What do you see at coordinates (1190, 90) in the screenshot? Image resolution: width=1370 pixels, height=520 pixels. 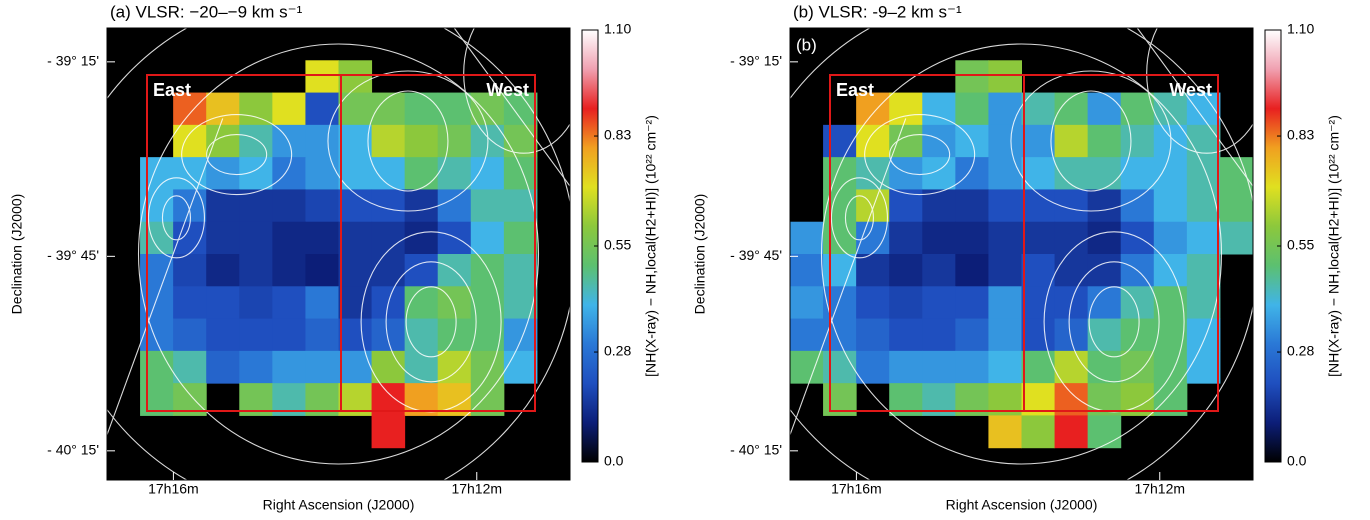 I see `region-label: West` at bounding box center [1190, 90].